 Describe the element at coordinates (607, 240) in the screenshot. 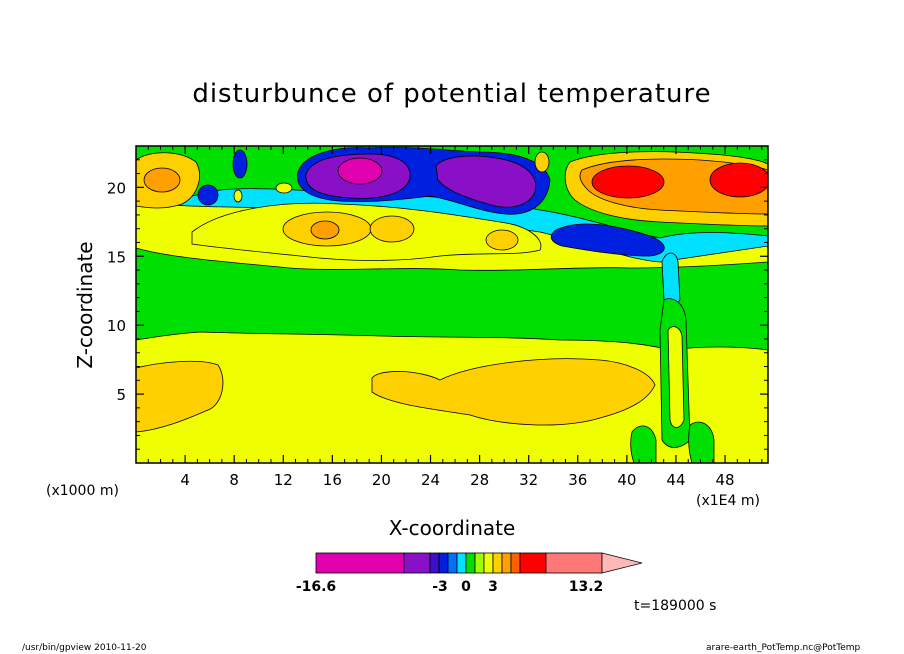

I see `fill-blue-right-streak` at that location.